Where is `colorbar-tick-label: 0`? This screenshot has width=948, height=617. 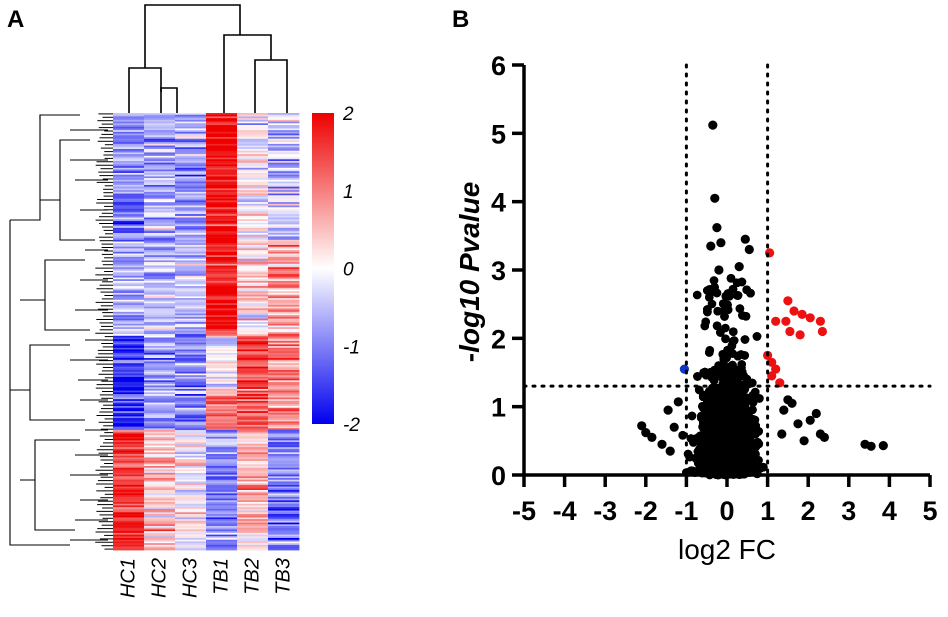
colorbar-tick-label: 0 is located at coordinates (348, 270).